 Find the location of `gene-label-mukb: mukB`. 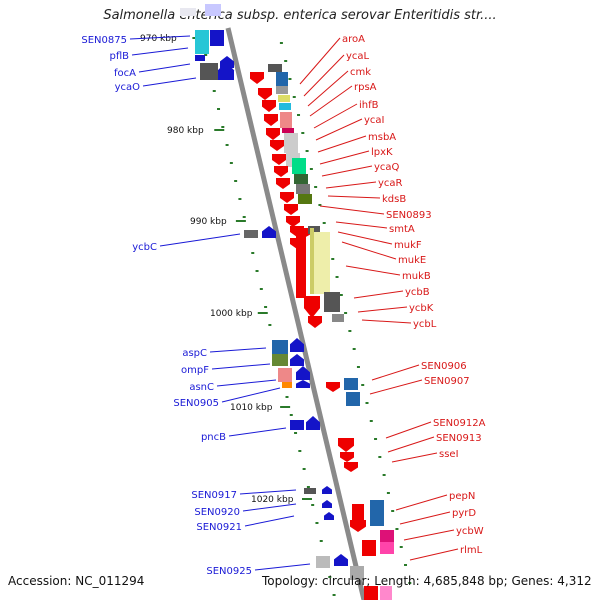

gene-label-mukb: mukB is located at coordinates (416, 276).